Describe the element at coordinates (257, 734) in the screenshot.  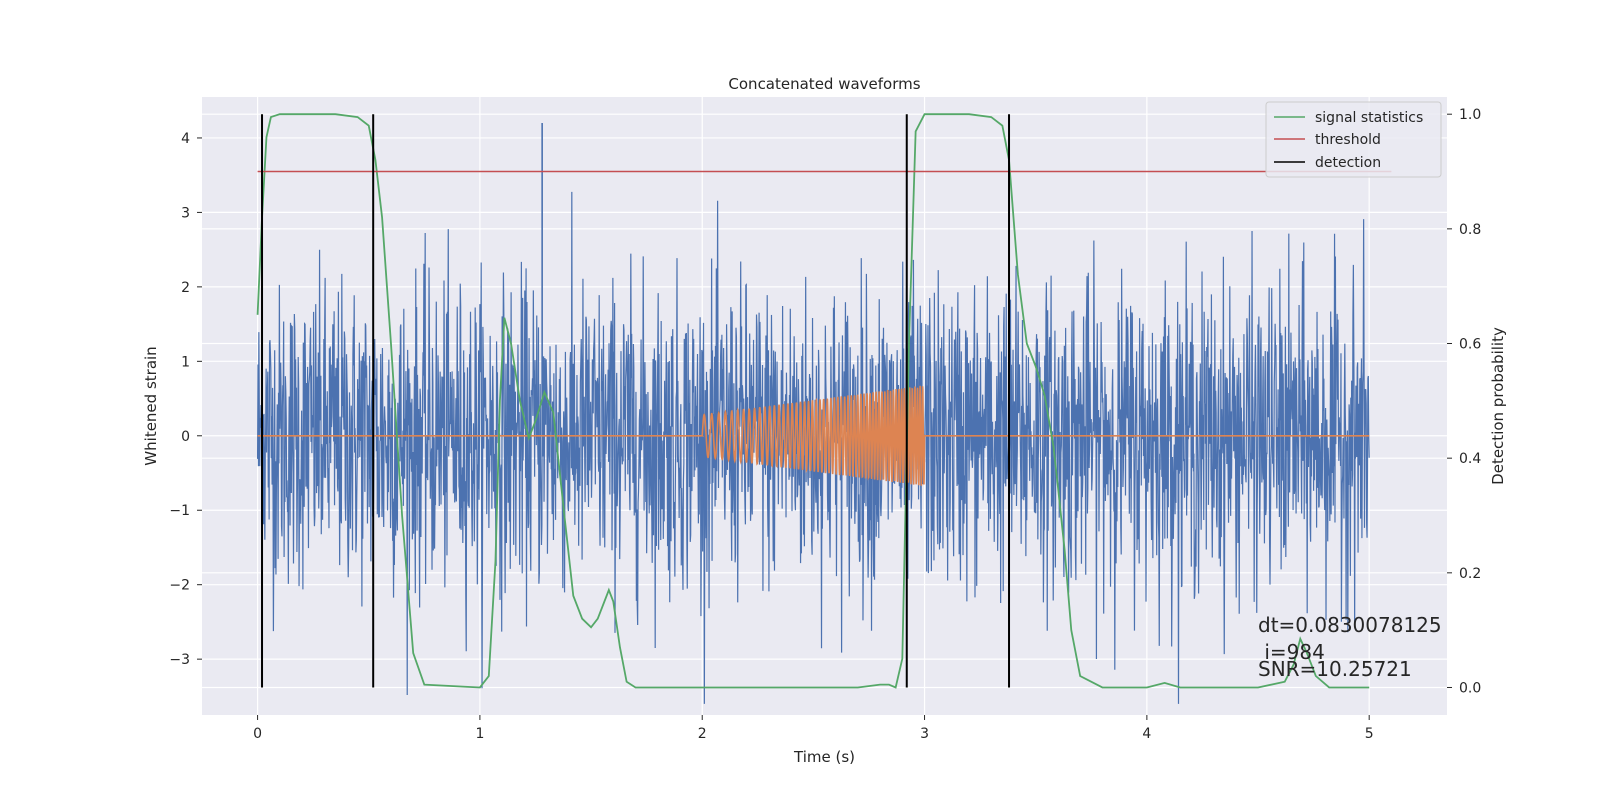
I see `x-tick-label: 0` at that location.